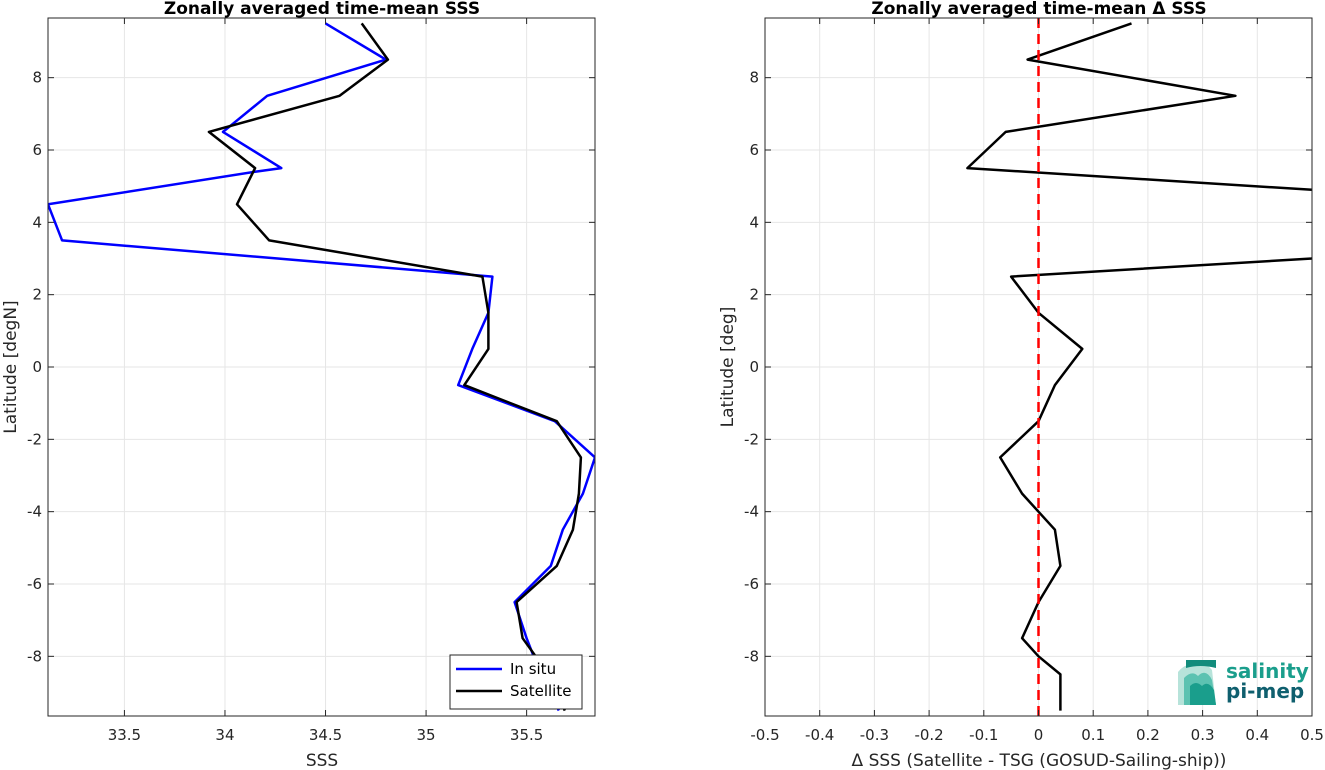 This screenshot has width=1325, height=770. Describe the element at coordinates (224, 735) in the screenshot. I see `x-tick-label: 34` at that location.